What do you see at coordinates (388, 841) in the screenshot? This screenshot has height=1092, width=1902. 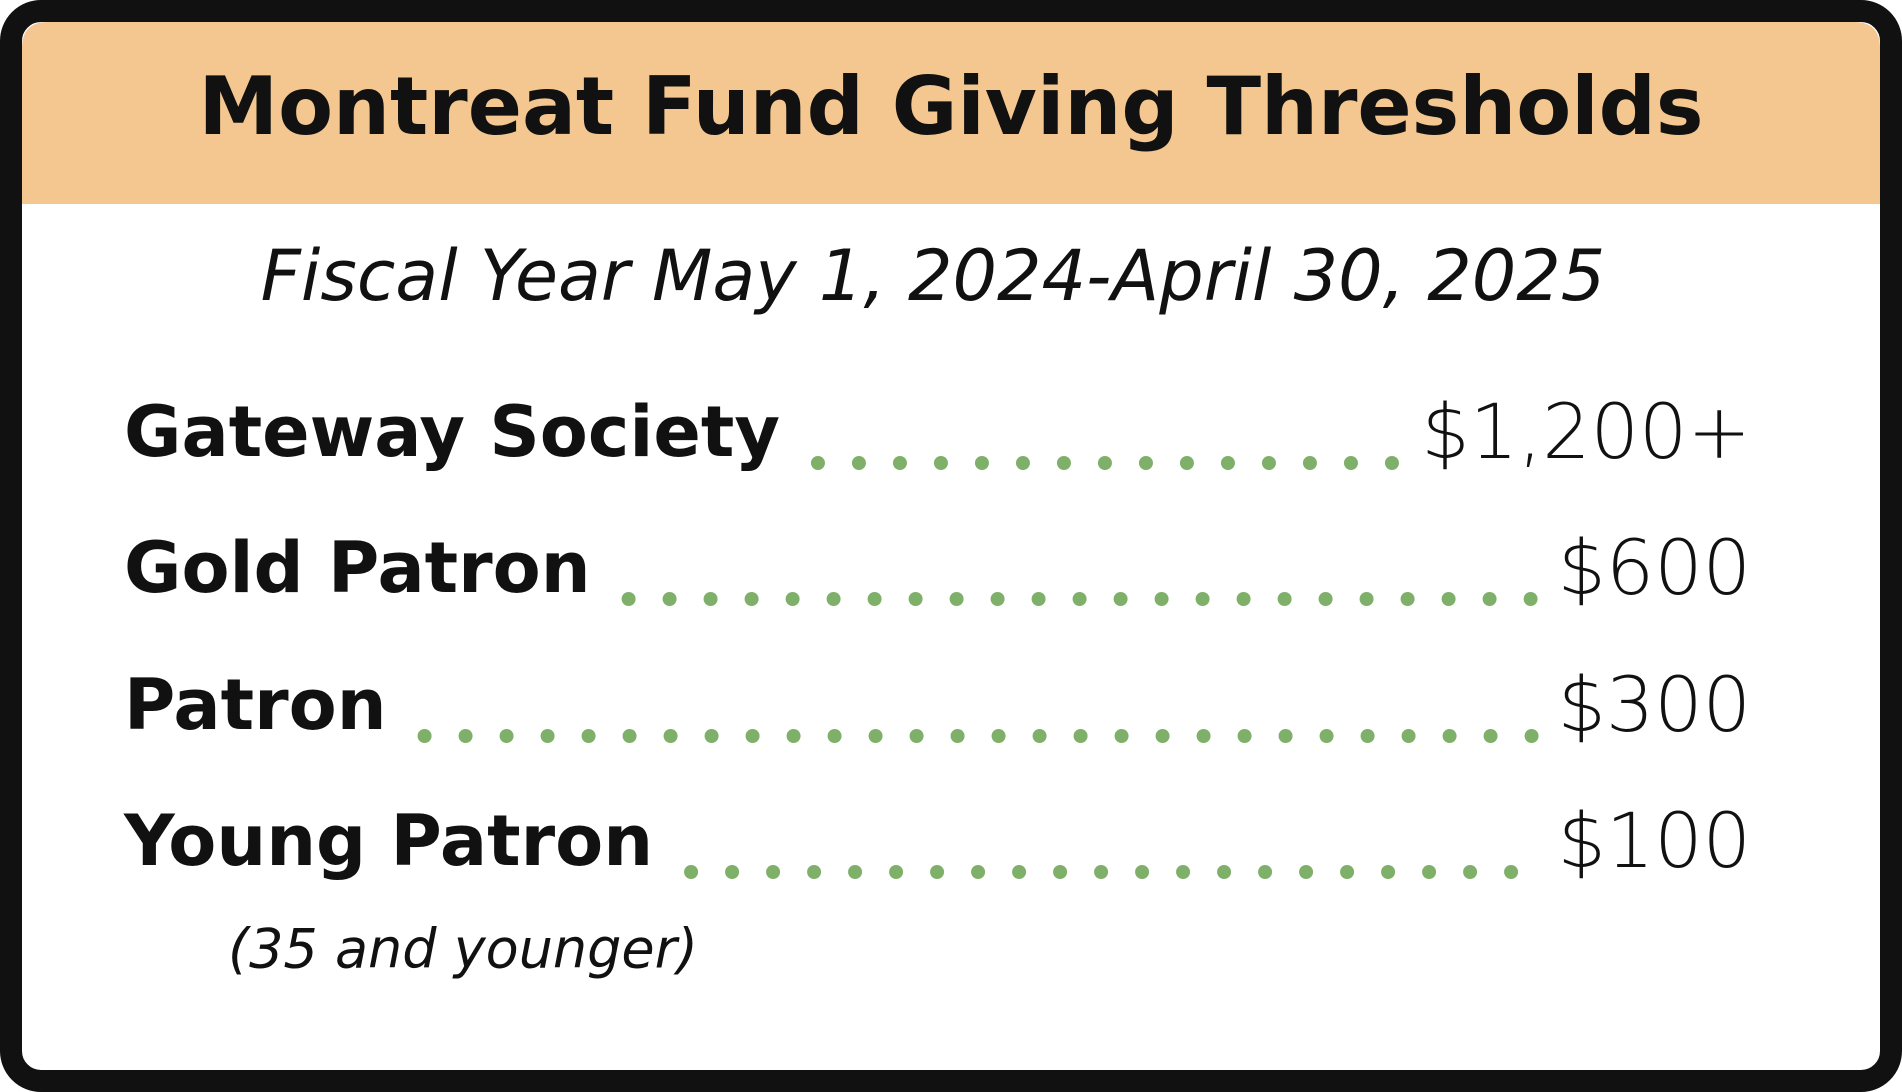 I see `tier-name: Young Patron` at bounding box center [388, 841].